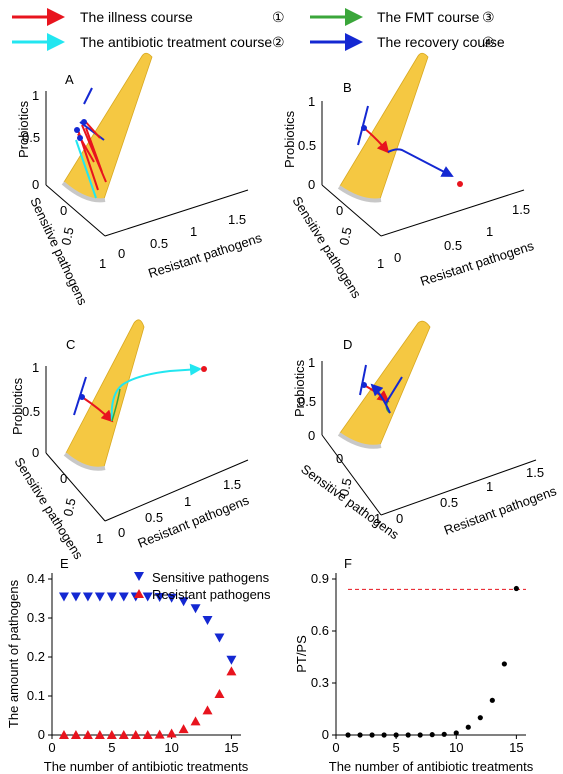 The height and width of the screenshot is (774, 563). I want to click on legend-label-sensitive: Sensitive pathogens, so click(211, 577).